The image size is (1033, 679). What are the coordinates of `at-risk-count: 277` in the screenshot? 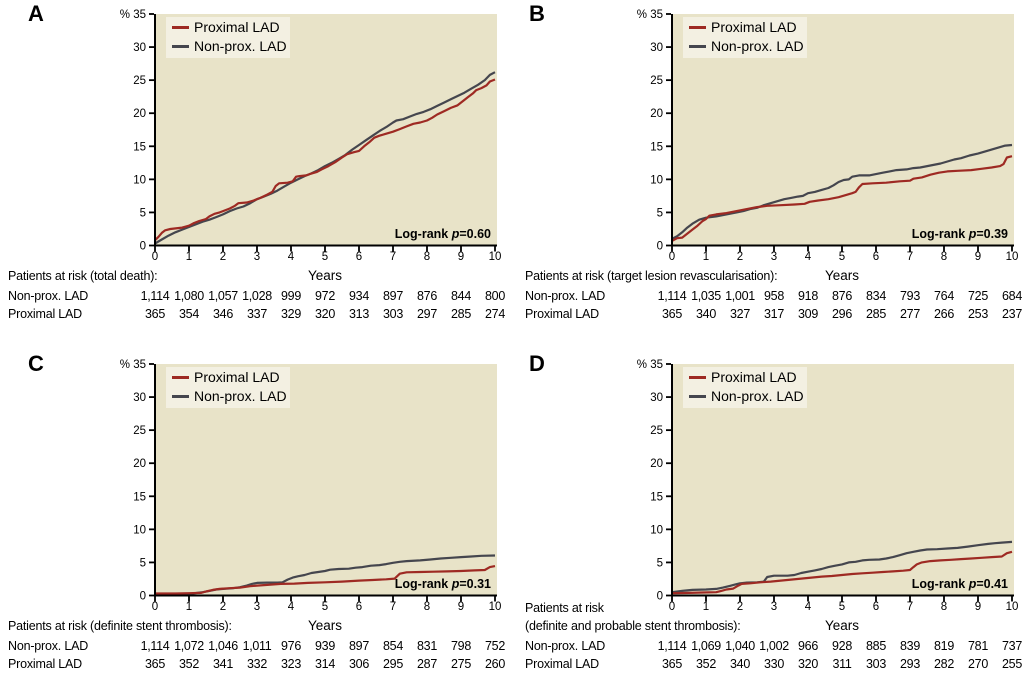 It's located at (910, 314).